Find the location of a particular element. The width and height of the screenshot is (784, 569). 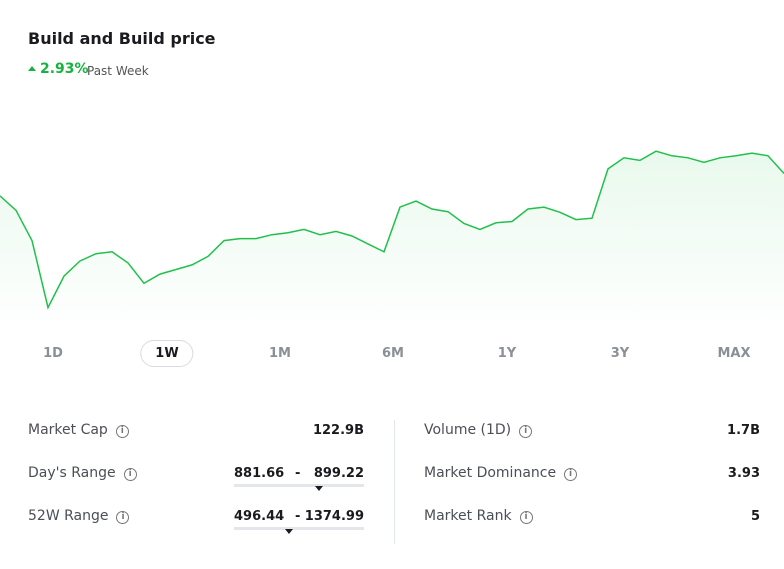

label-text: Day's Range is located at coordinates (72, 473).